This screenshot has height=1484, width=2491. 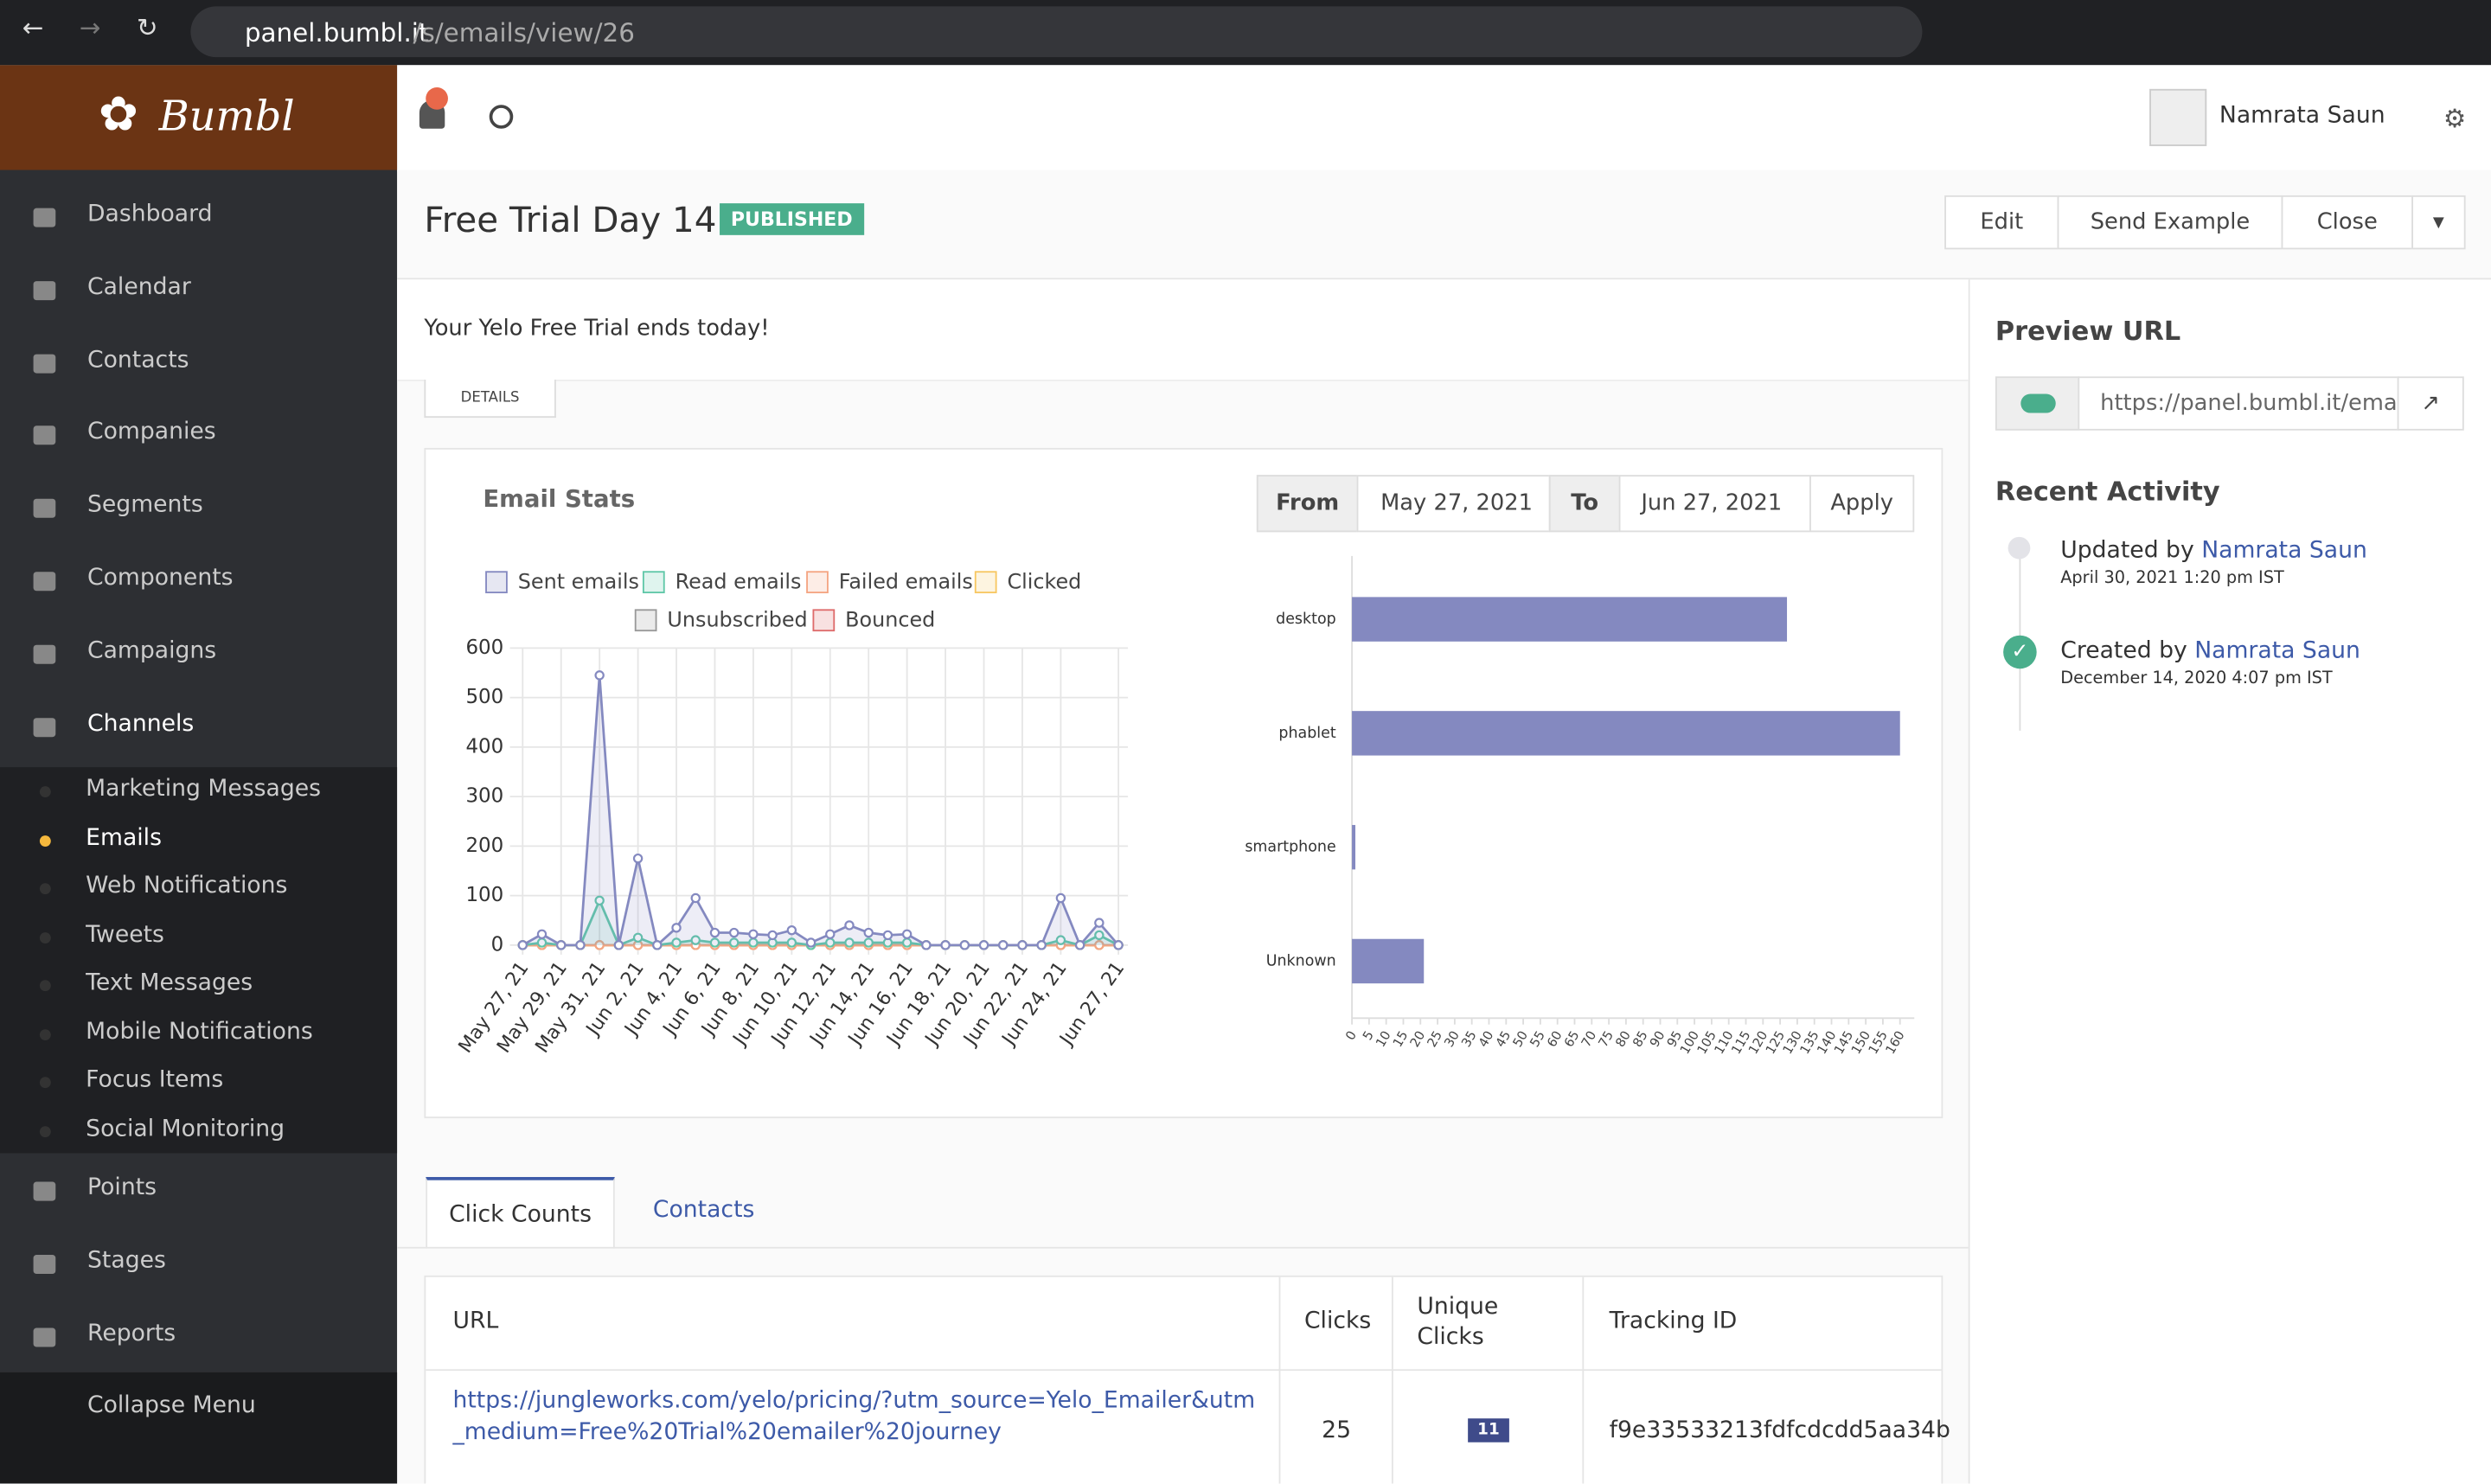 I want to click on nav-item: Companies, so click(x=151, y=432).